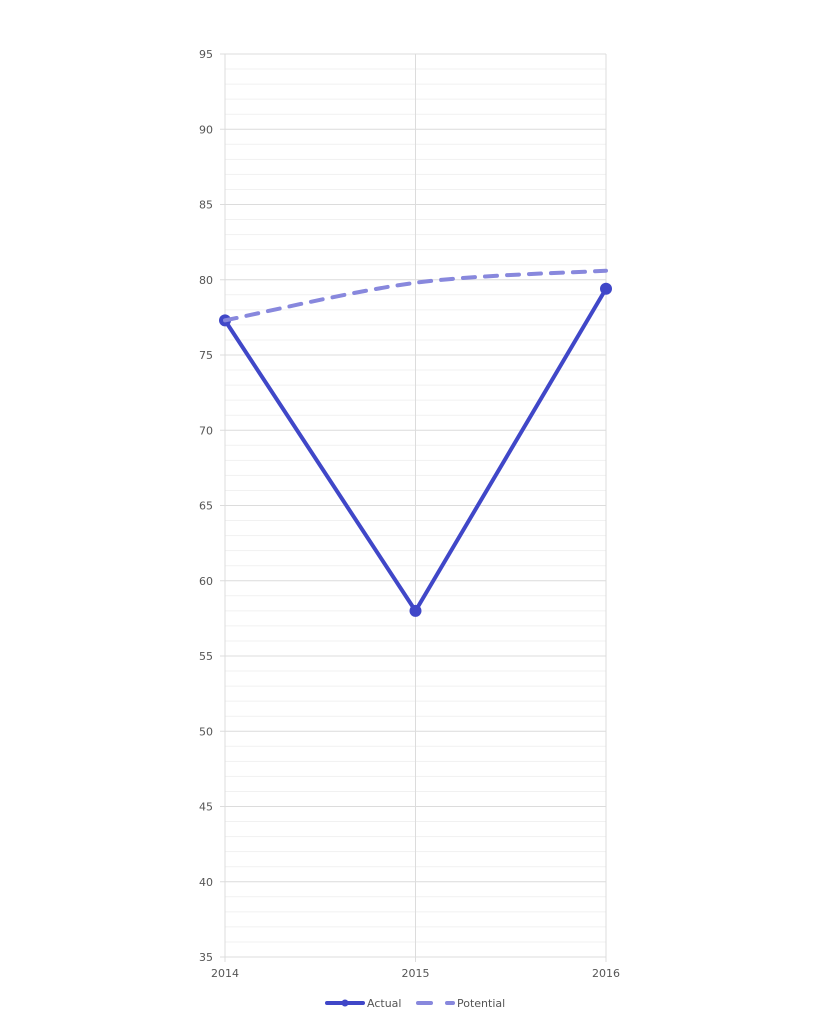 The height and width of the screenshot is (1028, 826). Describe the element at coordinates (481, 1003) in the screenshot. I see `legend-label-potential: Potential` at that location.